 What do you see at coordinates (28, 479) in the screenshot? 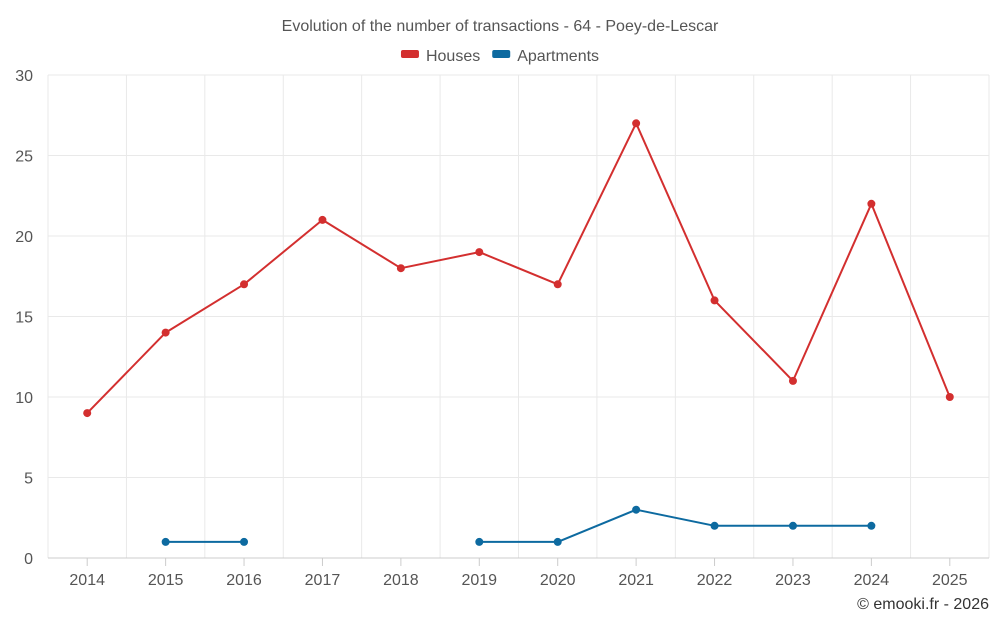
I see `y-tick-label: 5` at bounding box center [28, 479].